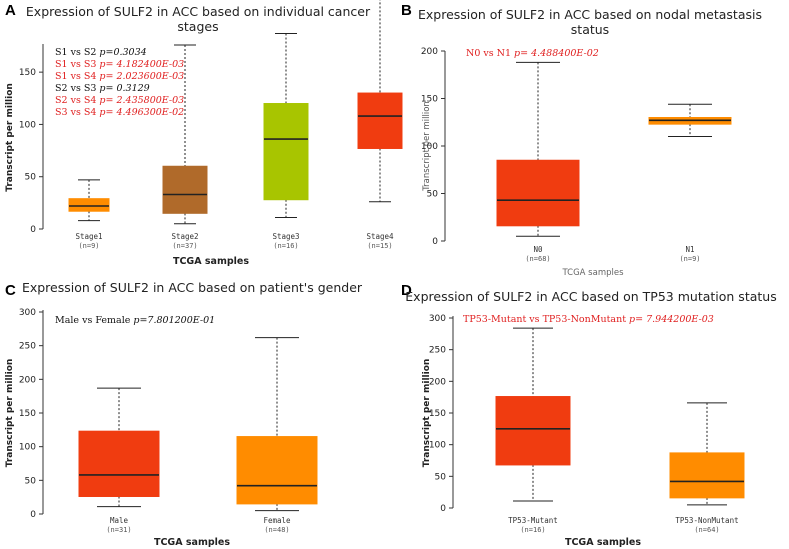 This screenshot has width=789, height=549. What do you see at coordinates (706, 530) in the screenshot?
I see `x-category-n: (n=64)` at bounding box center [706, 530].